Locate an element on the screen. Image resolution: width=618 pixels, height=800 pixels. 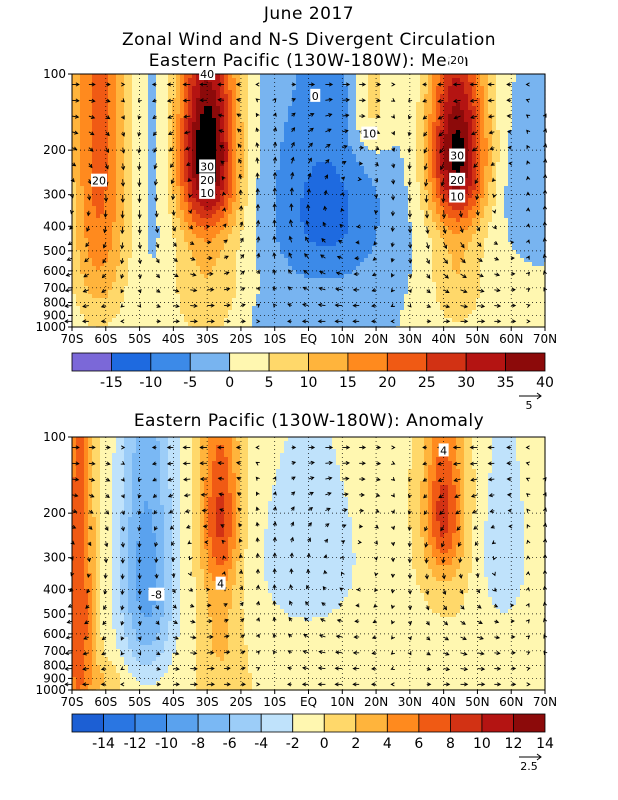
anomaly-colorbar-label: -2 is located at coordinates (293, 744).